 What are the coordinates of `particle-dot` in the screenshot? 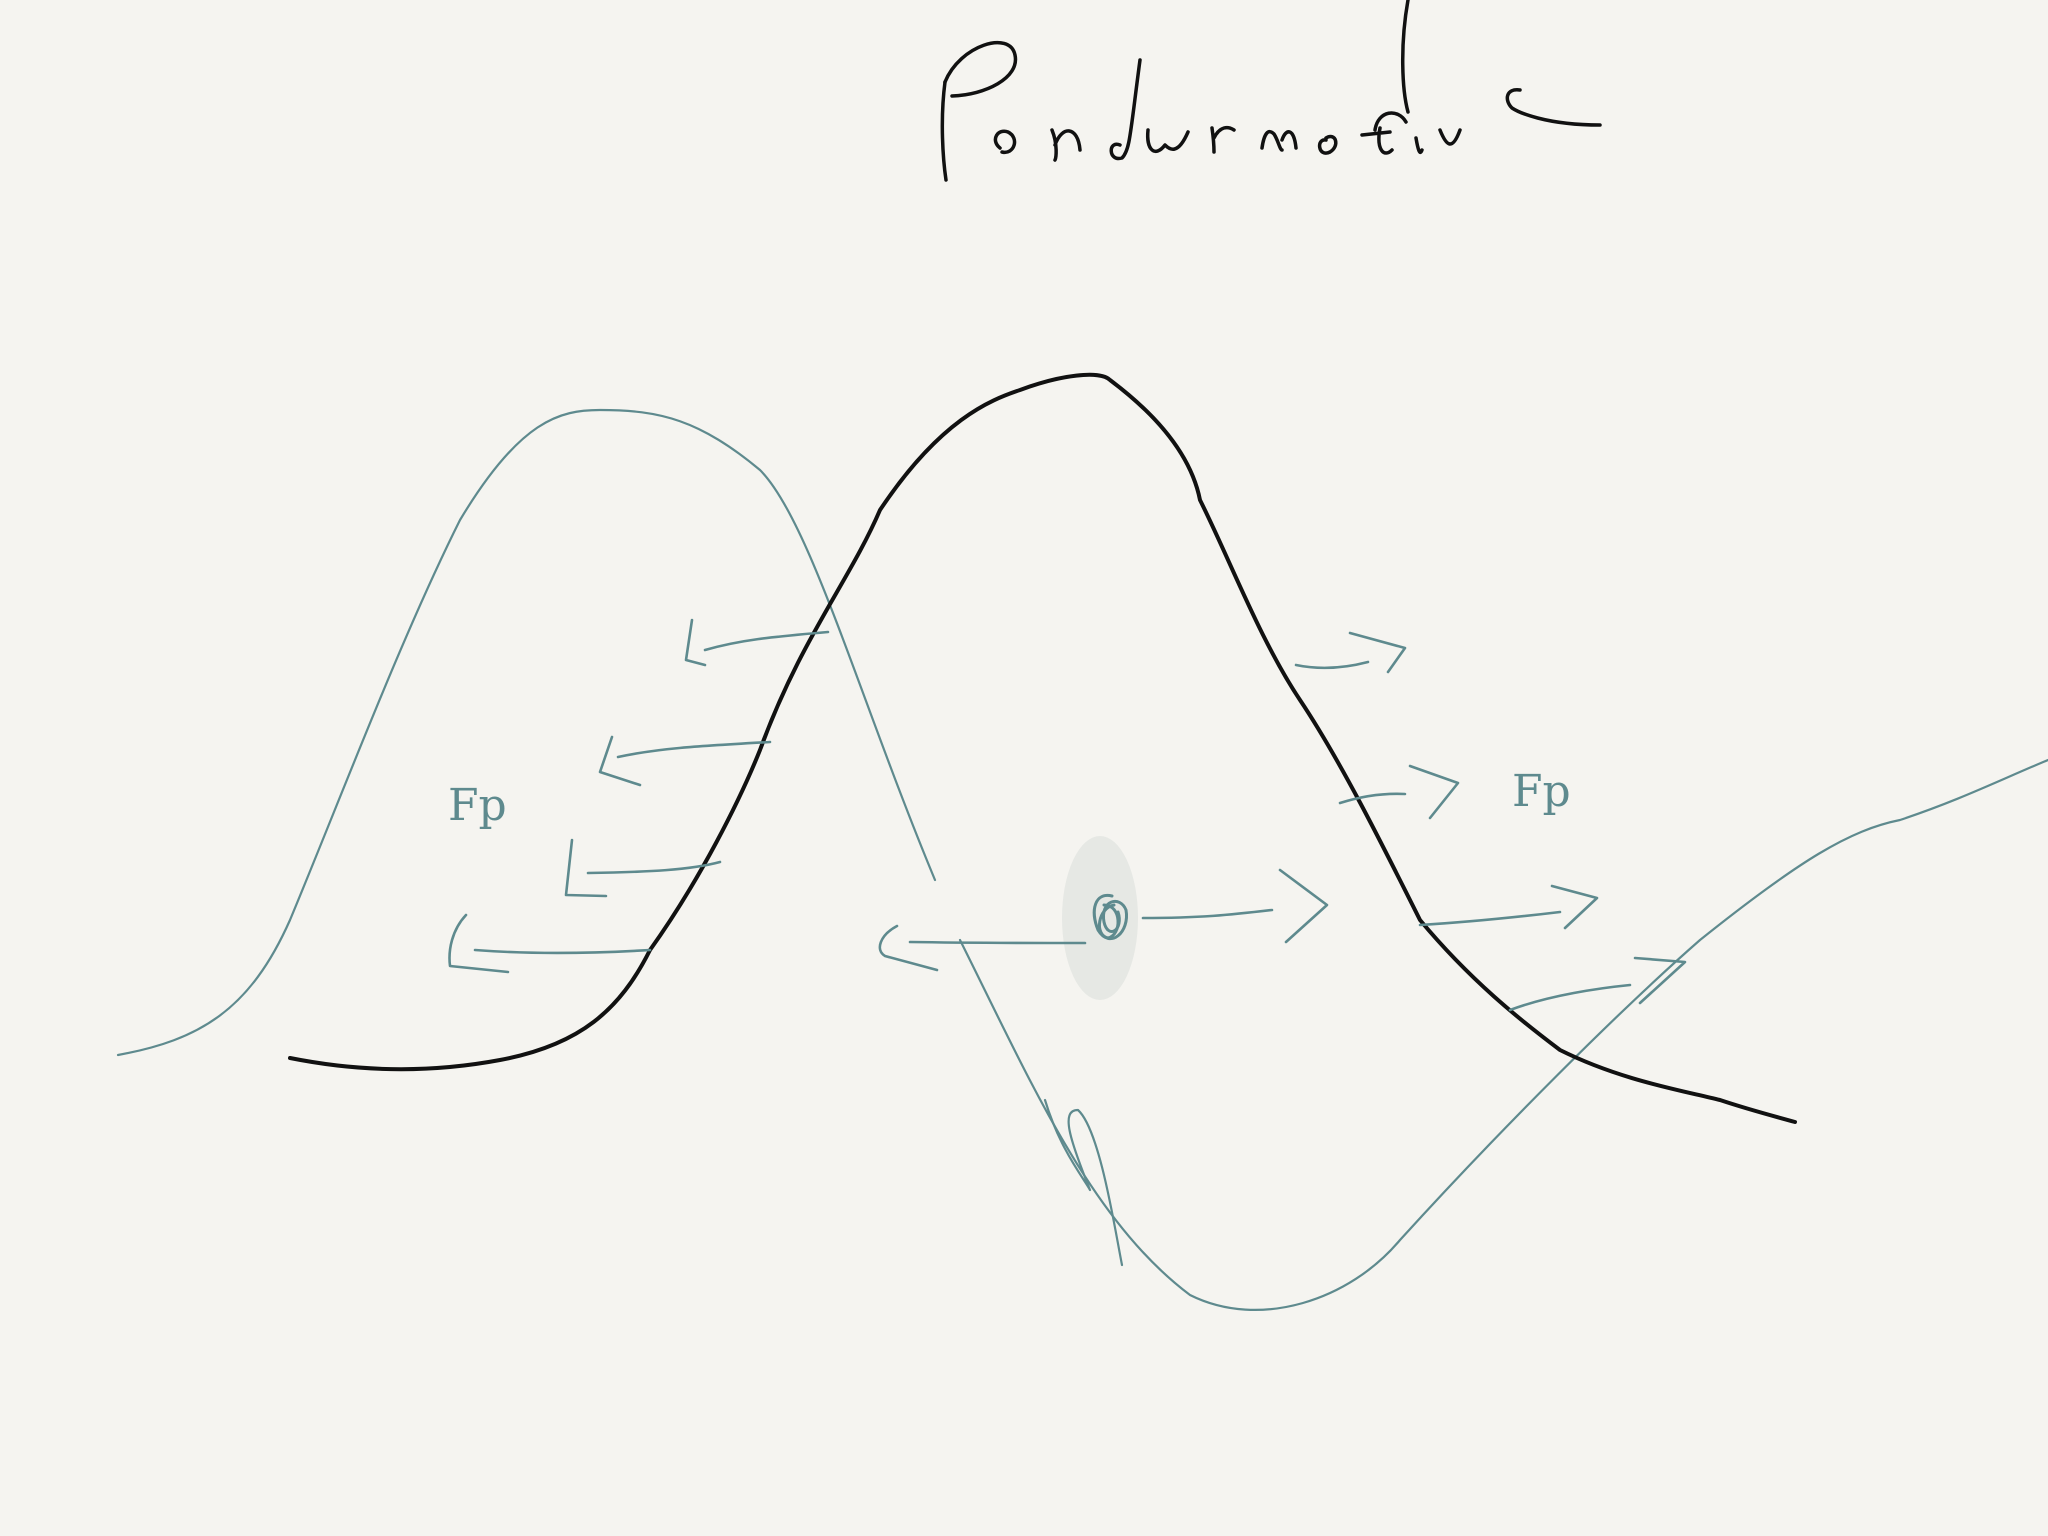 It's located at (1110, 917).